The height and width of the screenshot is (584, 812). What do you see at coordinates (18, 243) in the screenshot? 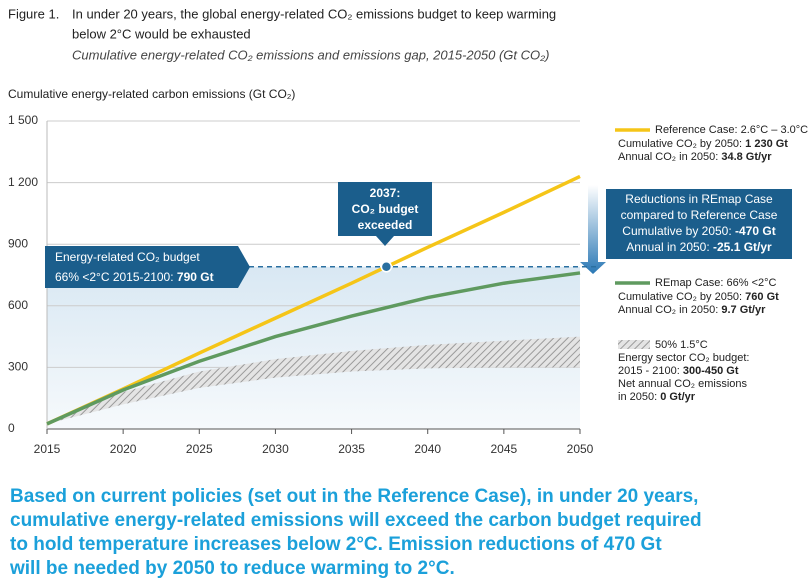
I see `y-tick-label: 900` at bounding box center [18, 243].